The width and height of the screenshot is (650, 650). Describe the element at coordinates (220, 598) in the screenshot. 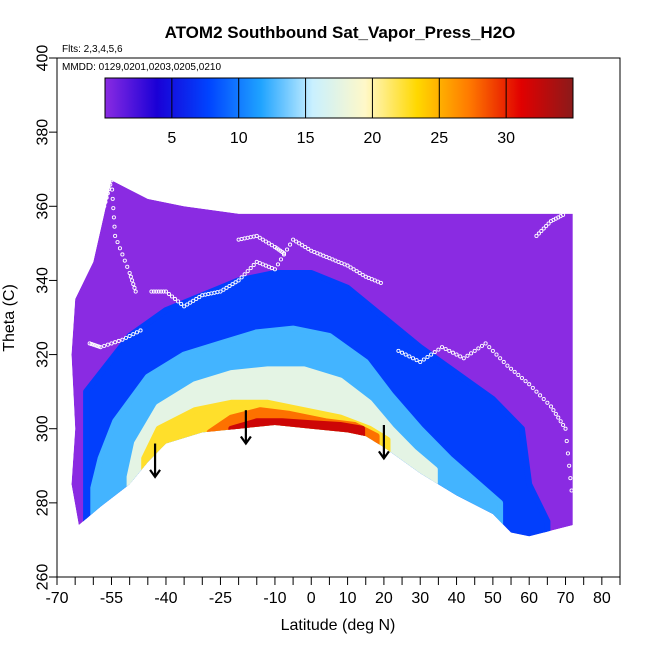

I see `x-tick-label: -25` at that location.